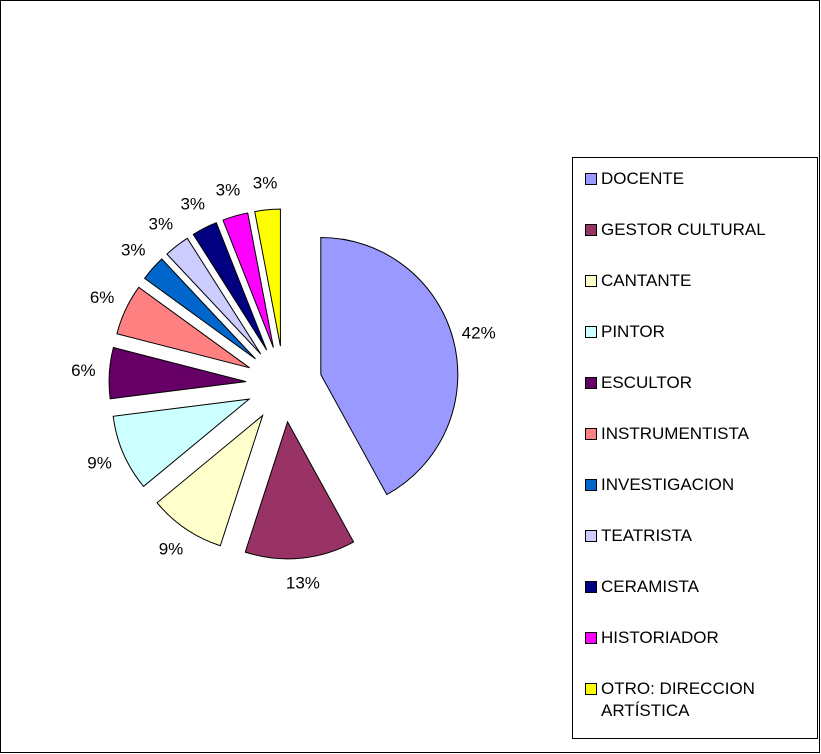  I want to click on legend-item: INSTRUMENTISTA, so click(700, 434).